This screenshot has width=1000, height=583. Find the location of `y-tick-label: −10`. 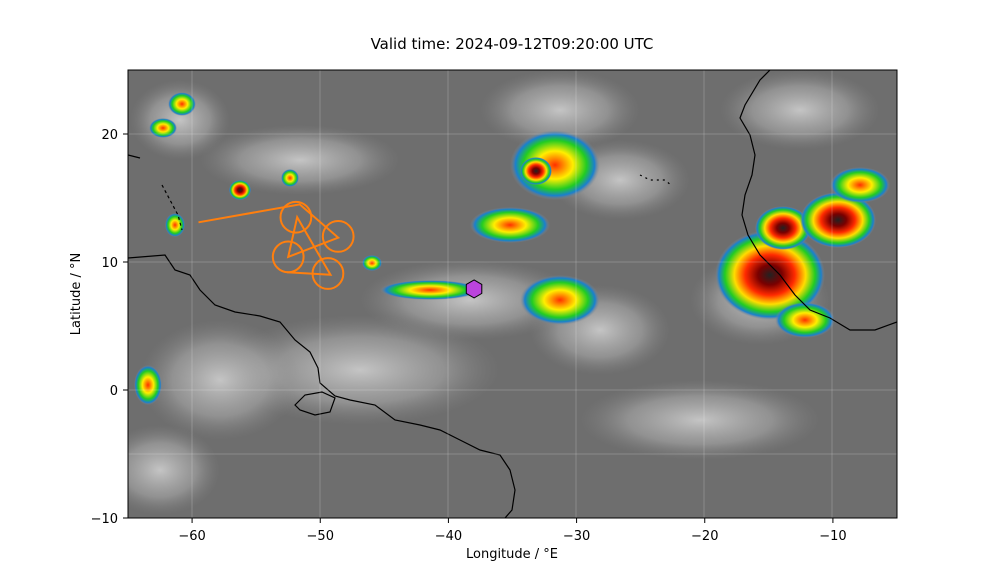

y-tick-label: −10 is located at coordinates (104, 519).